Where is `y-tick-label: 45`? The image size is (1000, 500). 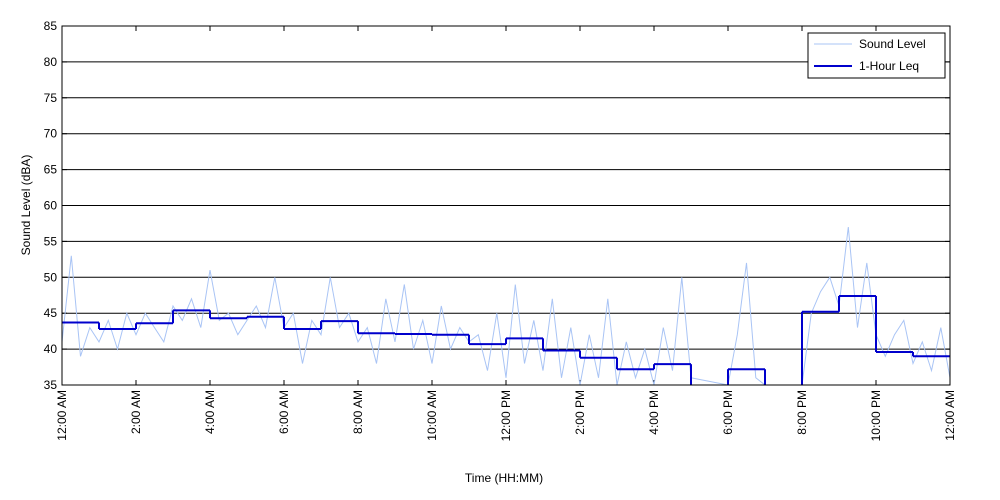 y-tick-label: 45 is located at coordinates (51, 313).